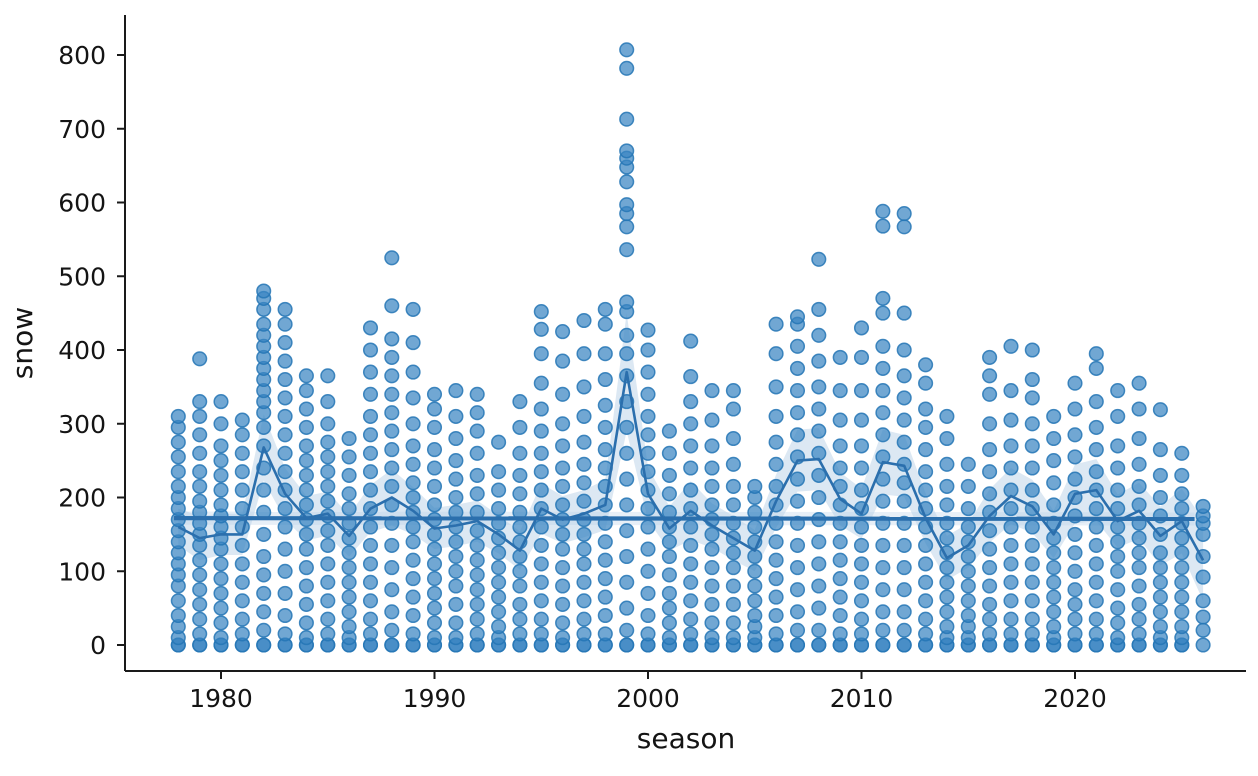 This screenshot has height=776, width=1258. What do you see at coordinates (82, 55) in the screenshot?
I see `y-tick-label: 800` at bounding box center [82, 55].